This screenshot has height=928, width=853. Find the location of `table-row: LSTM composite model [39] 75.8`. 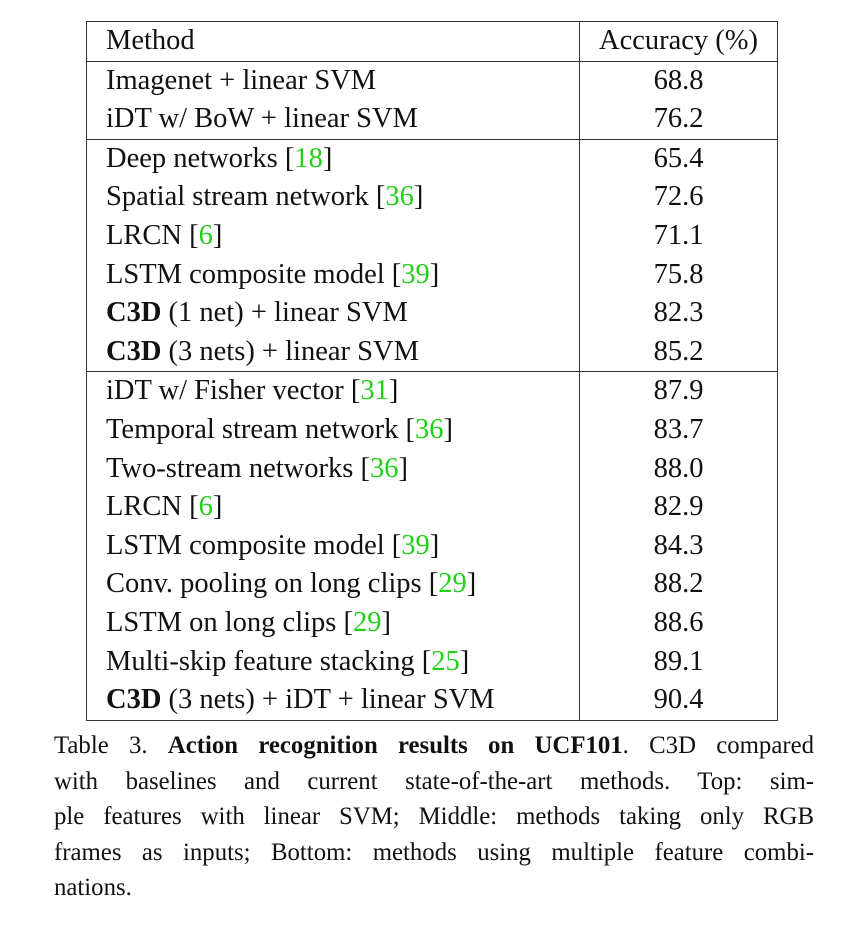

table-row: LSTM composite model [39] 75.8 is located at coordinates (432, 275).